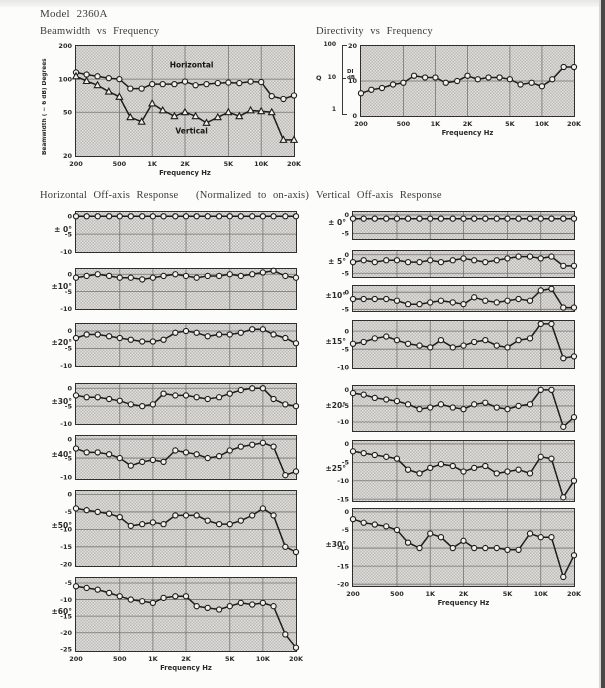 The image size is (605, 688). I want to click on q-axis-tick-1: 1, so click(333, 109).